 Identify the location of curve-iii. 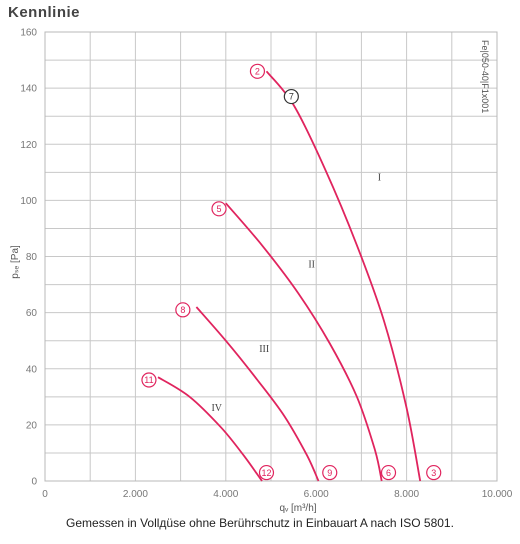
(257, 394).